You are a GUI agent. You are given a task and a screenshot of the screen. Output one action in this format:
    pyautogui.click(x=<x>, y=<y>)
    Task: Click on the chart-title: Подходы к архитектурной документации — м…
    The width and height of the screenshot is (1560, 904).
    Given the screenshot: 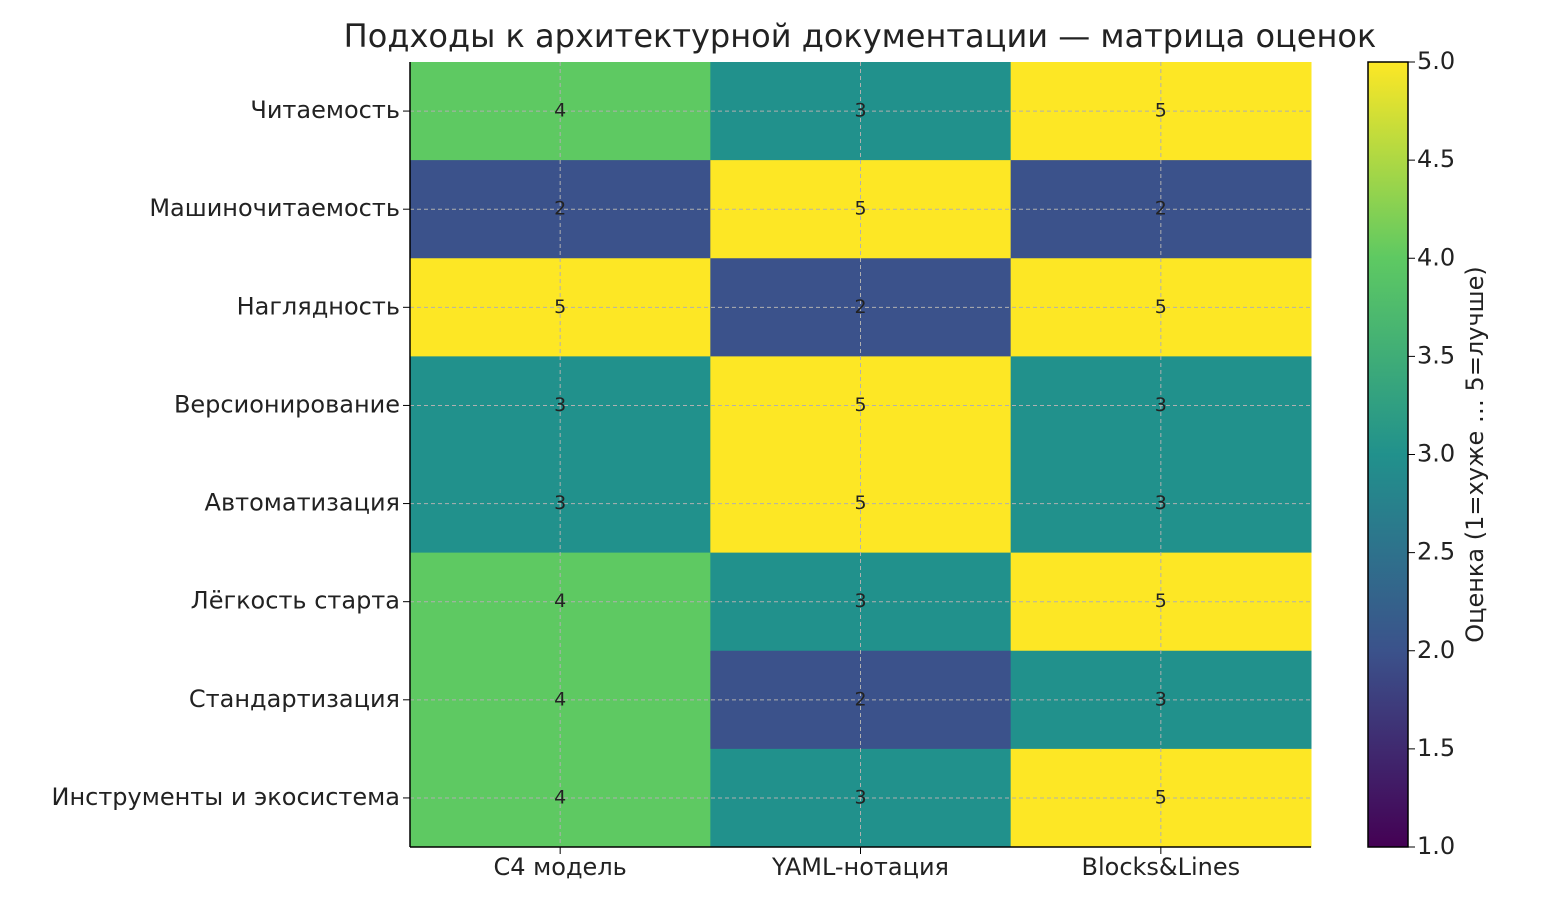 What is the action you would take?
    pyautogui.click(x=860, y=36)
    